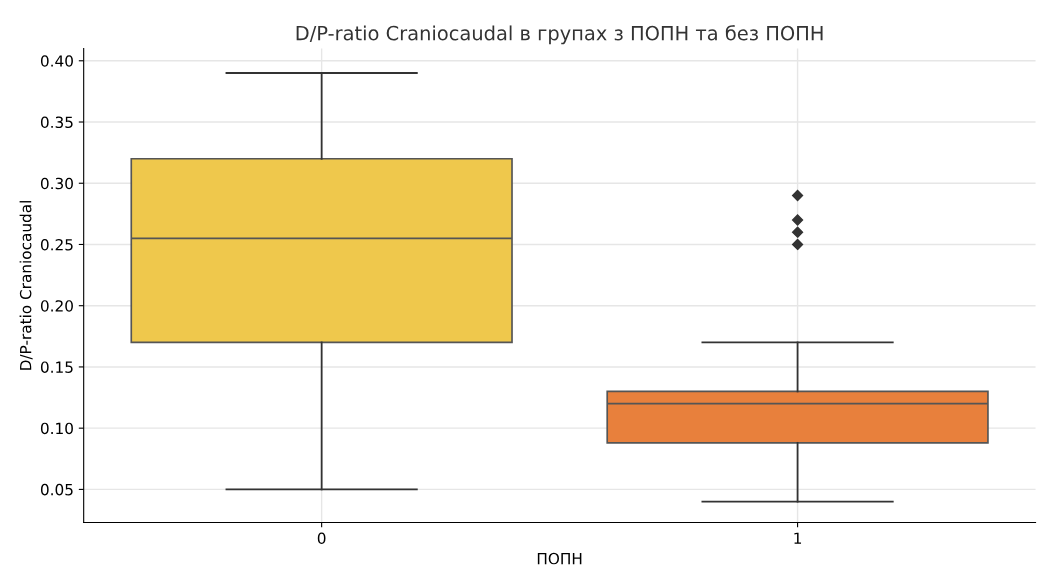 This screenshot has height=571, width=1046. Describe the element at coordinates (321, 538) in the screenshot. I see `x-tick-label: 0` at that location.